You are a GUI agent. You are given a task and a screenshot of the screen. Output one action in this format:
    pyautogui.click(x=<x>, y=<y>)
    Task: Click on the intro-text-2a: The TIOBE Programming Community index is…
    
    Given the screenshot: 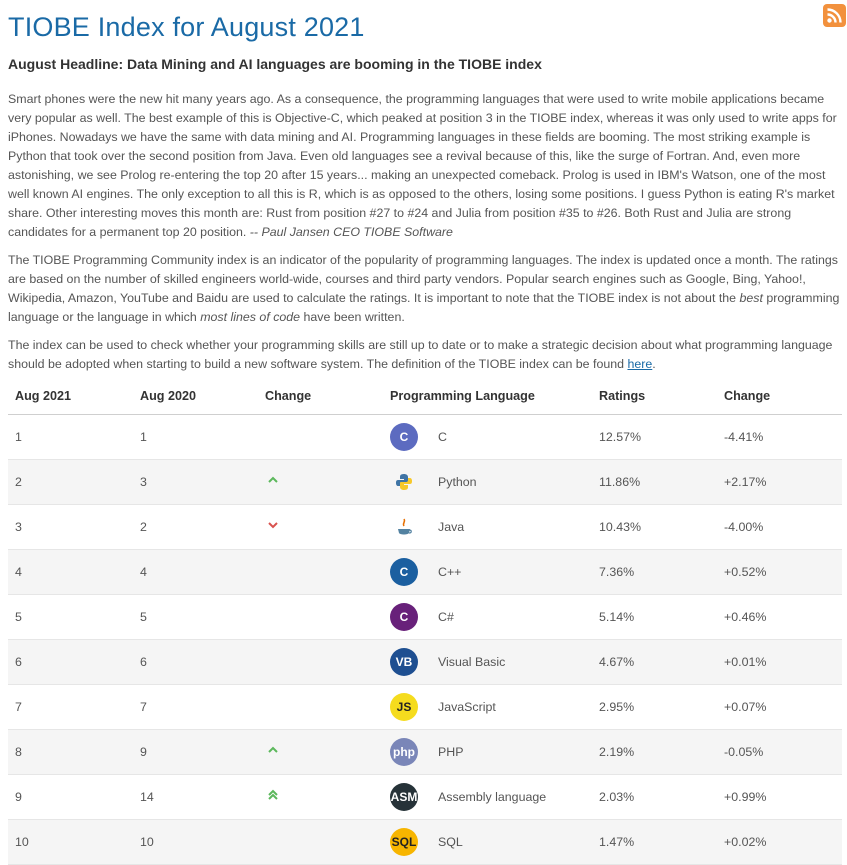 What is the action you would take?
    pyautogui.click(x=423, y=279)
    